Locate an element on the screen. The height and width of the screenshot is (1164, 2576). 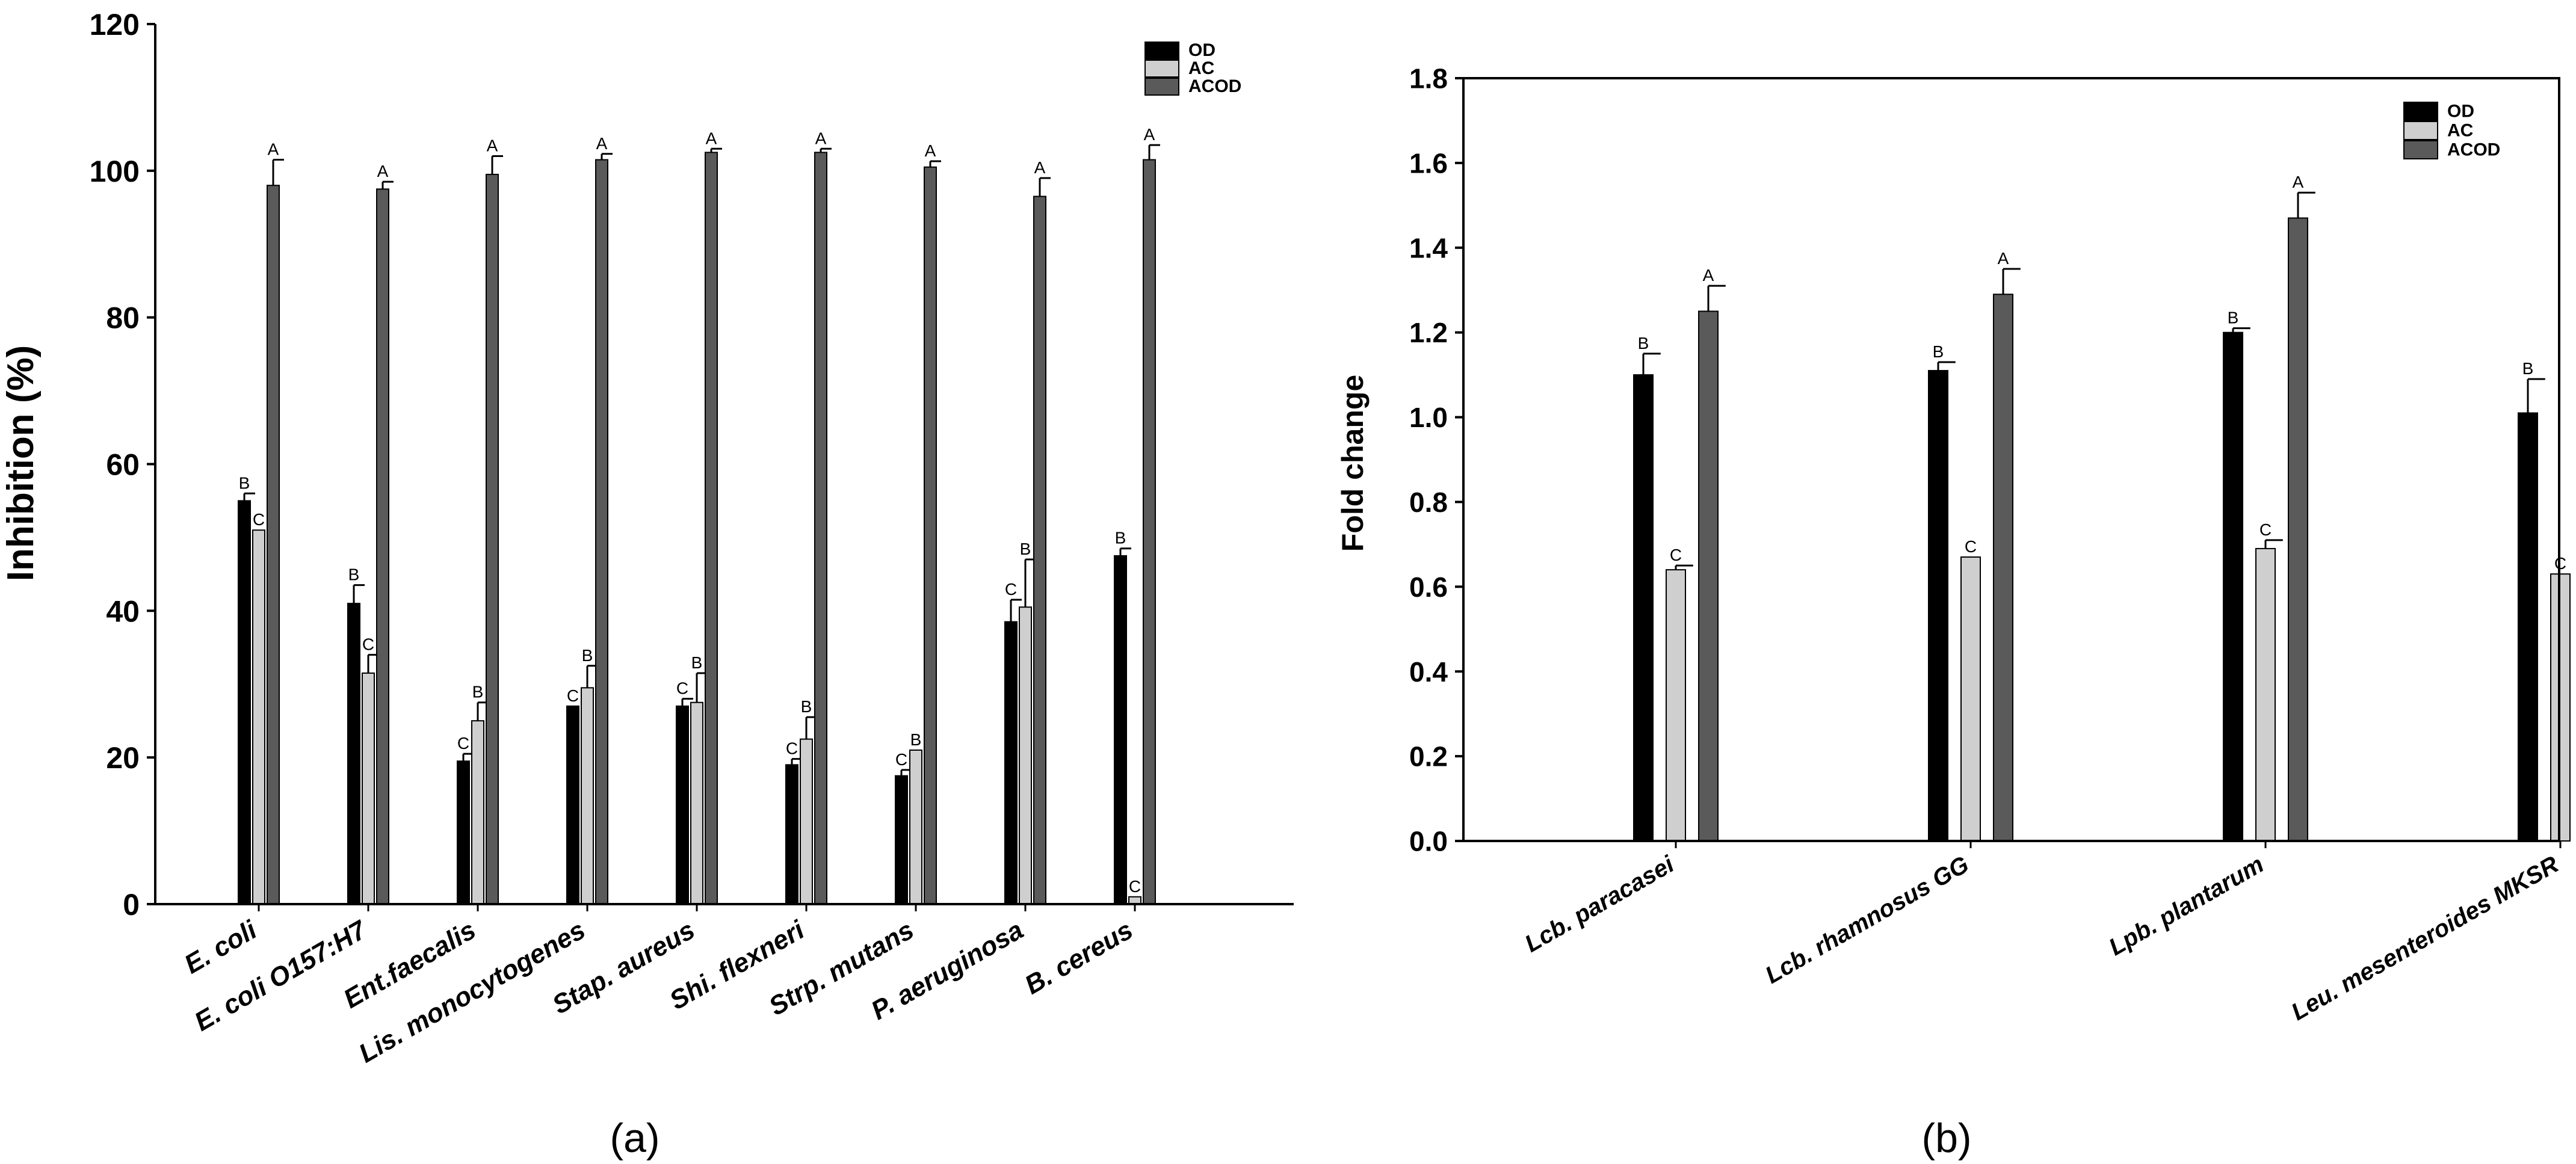
x-tick-label: Lcb. paracasei is located at coordinates (1600, 905).